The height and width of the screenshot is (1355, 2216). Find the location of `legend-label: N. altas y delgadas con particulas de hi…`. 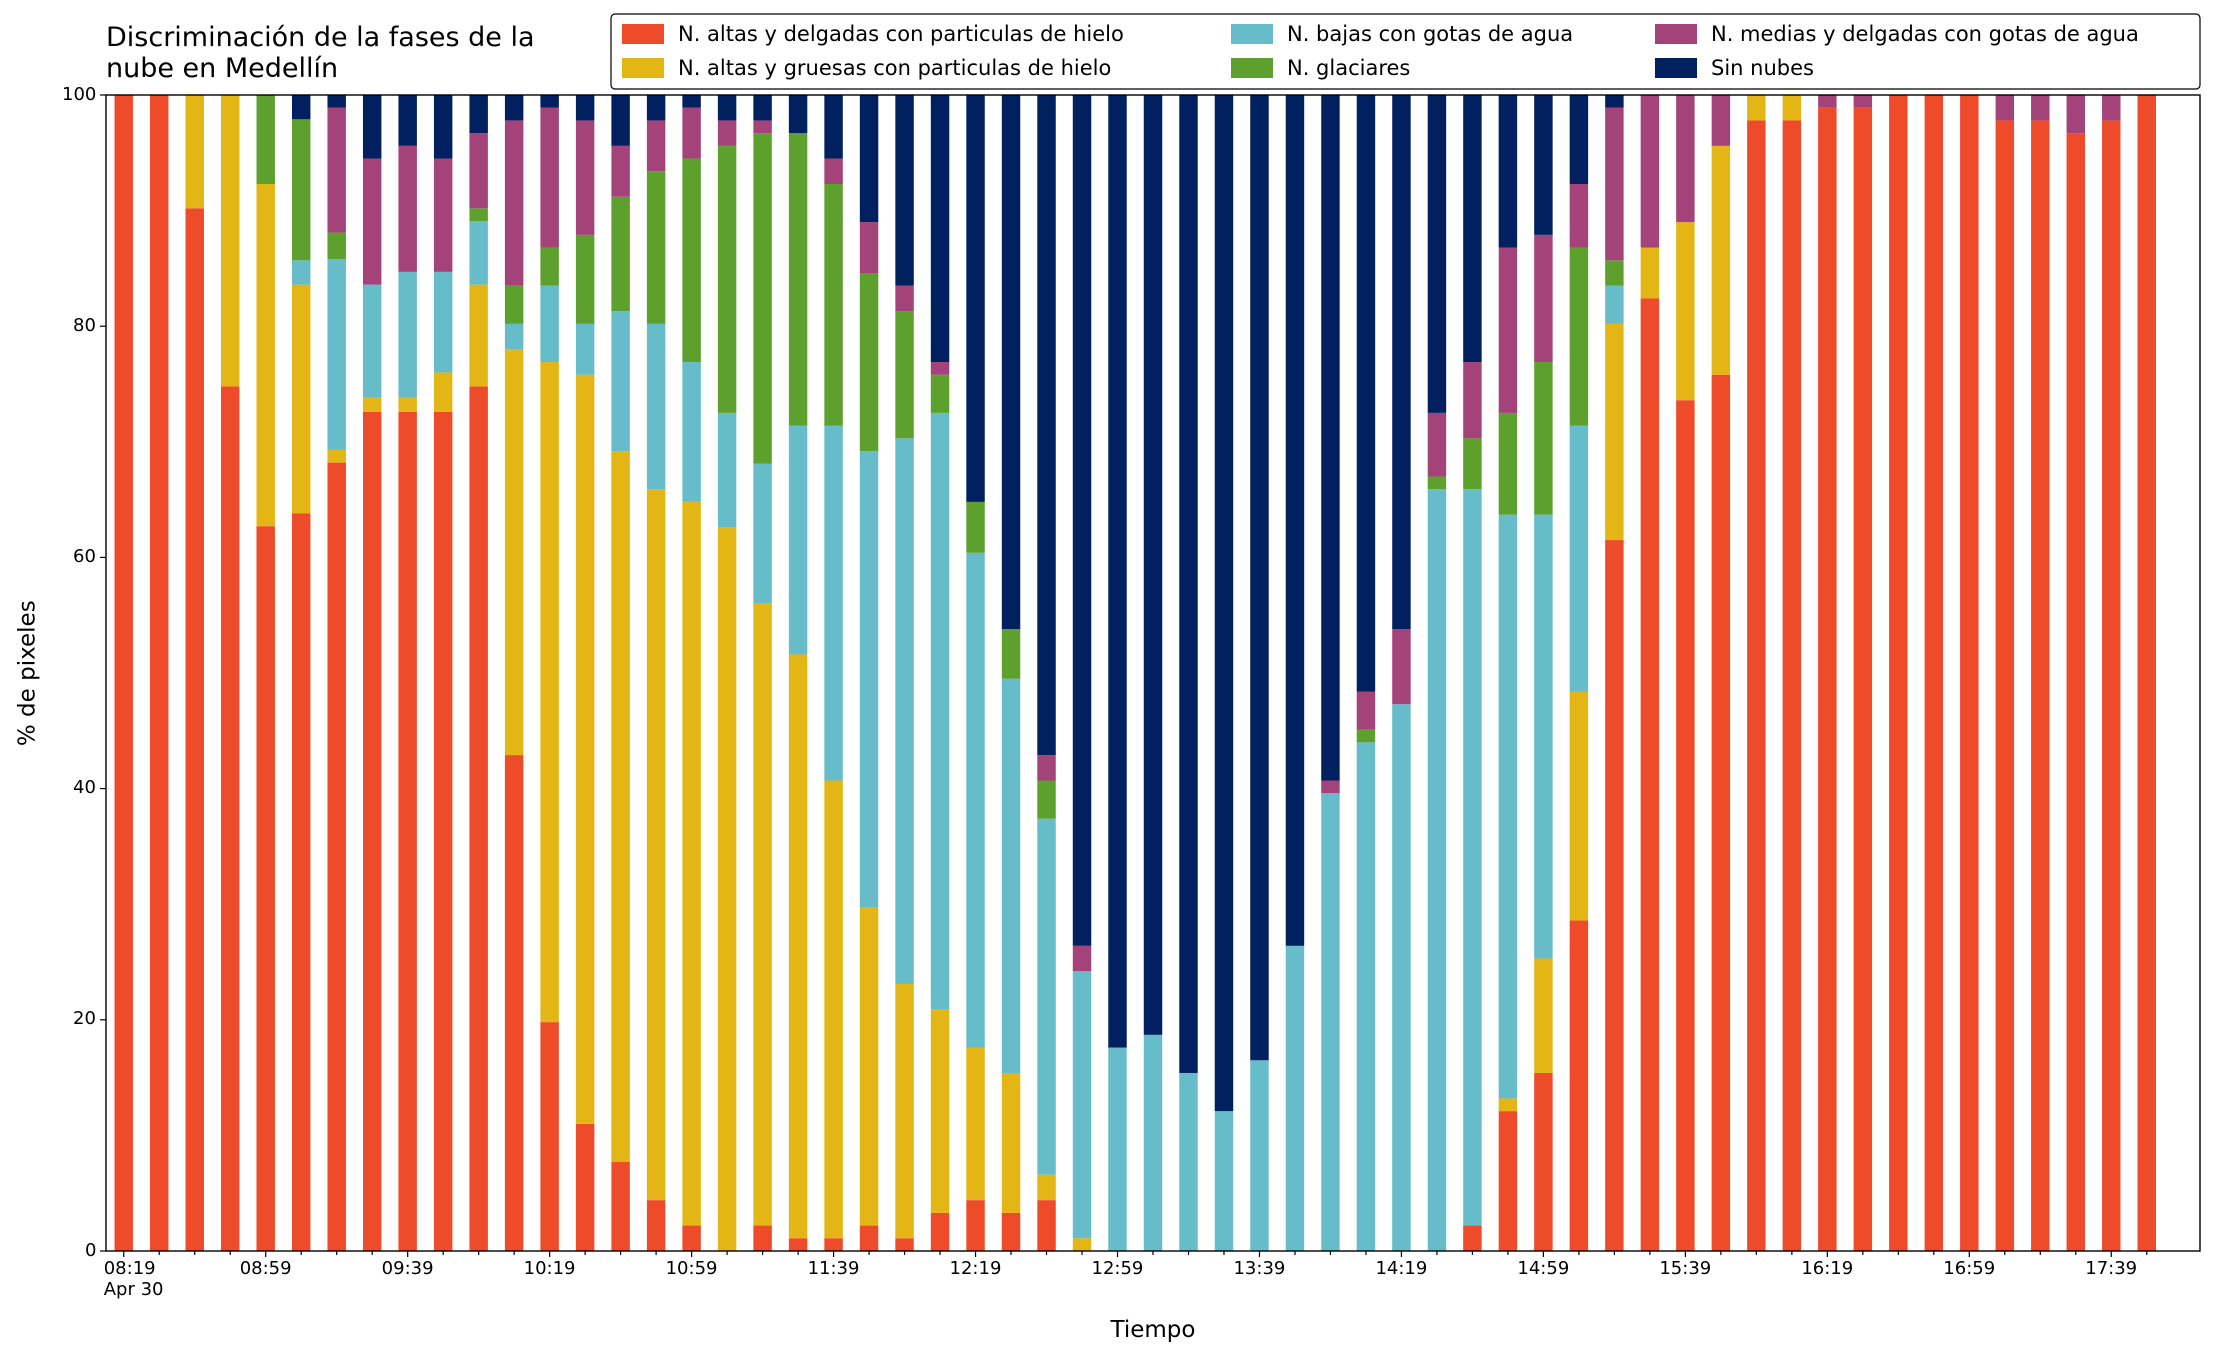

legend-label: N. altas y delgadas con particulas de hi… is located at coordinates (901, 34).